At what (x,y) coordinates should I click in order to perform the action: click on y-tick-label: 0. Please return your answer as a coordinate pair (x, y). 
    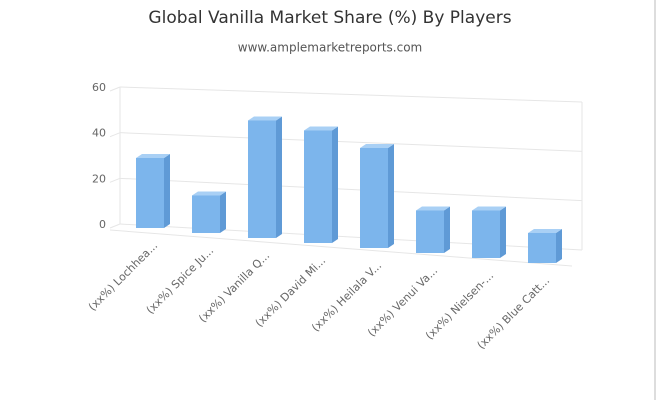
    Looking at the image, I should click on (102, 224).